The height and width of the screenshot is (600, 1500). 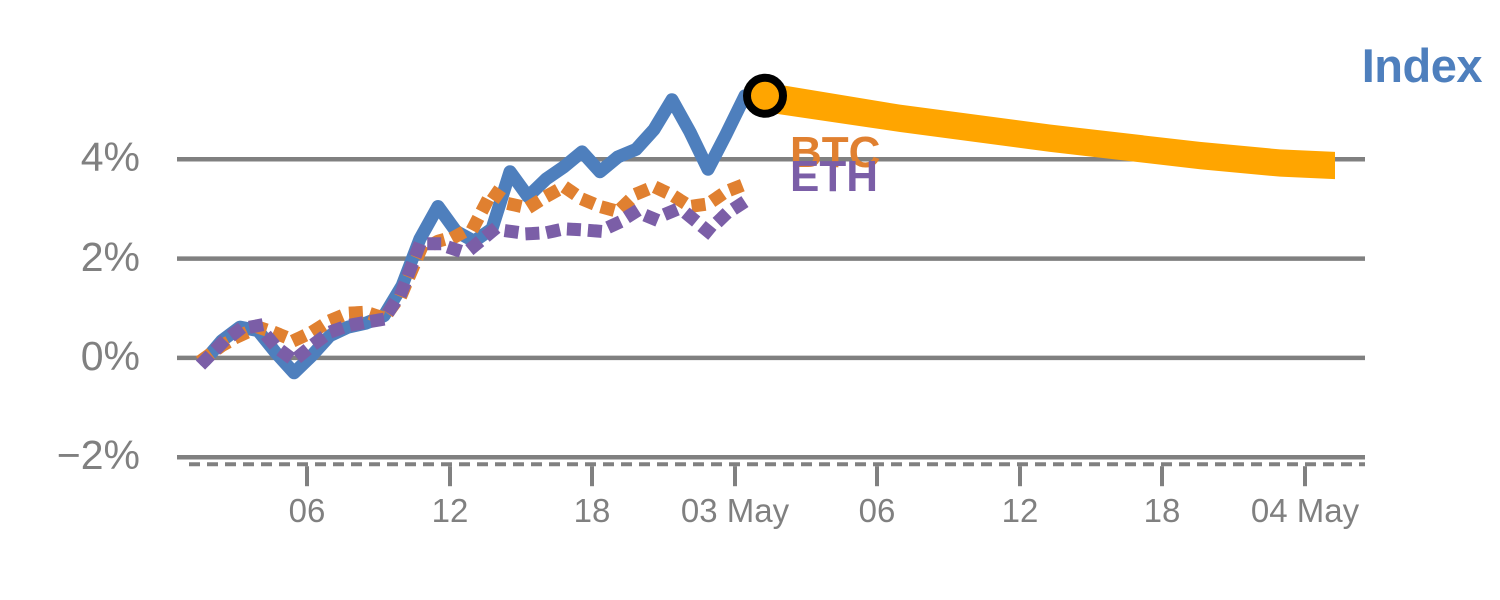 I want to click on y-axis-label-0: 4%, so click(x=110, y=157).